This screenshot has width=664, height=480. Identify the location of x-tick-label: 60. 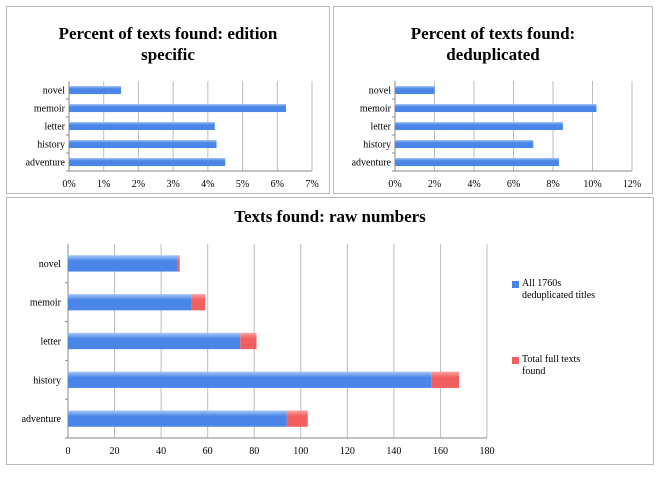
(208, 451).